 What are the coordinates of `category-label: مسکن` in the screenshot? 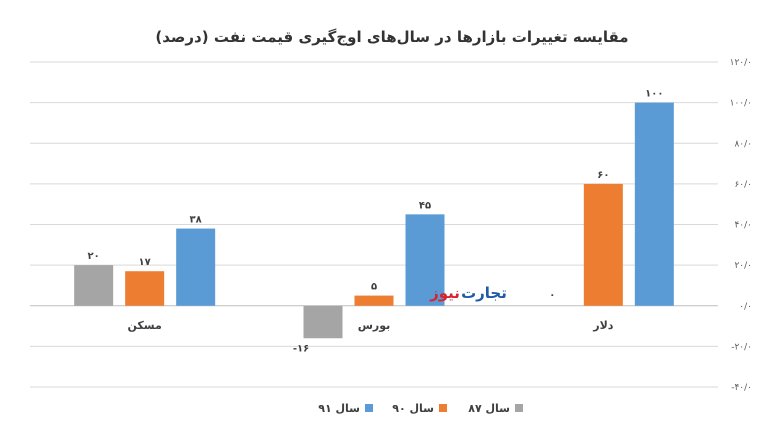 It's located at (145, 325).